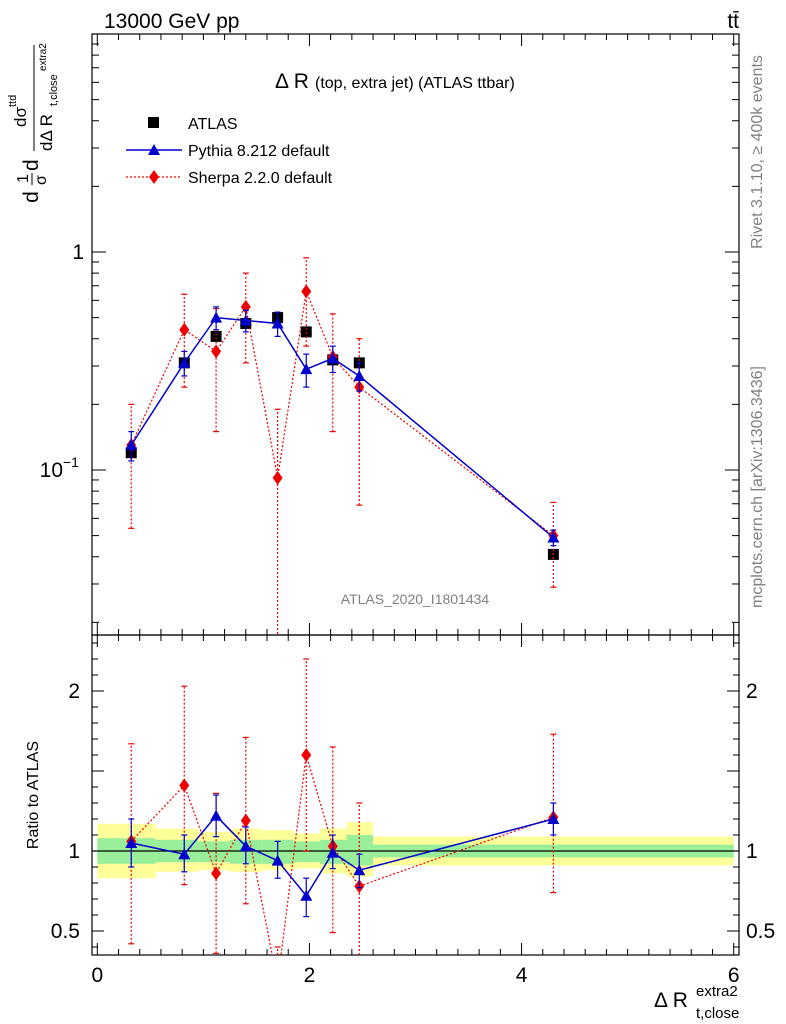  I want to click on sherpa-line, so click(342, 413).